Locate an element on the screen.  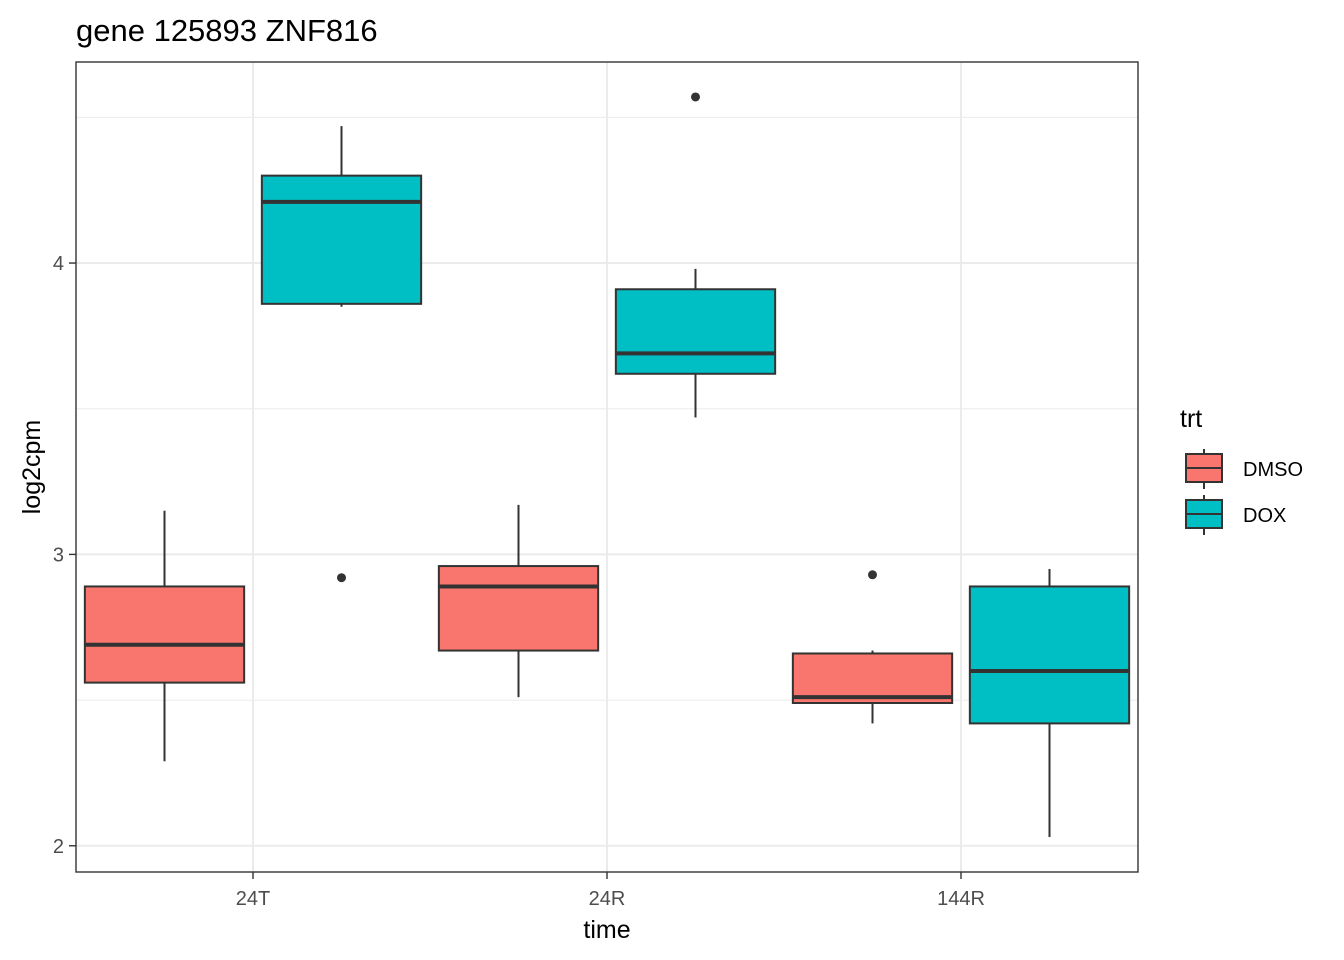
box-dox-24t-outlier is located at coordinates (341, 578).